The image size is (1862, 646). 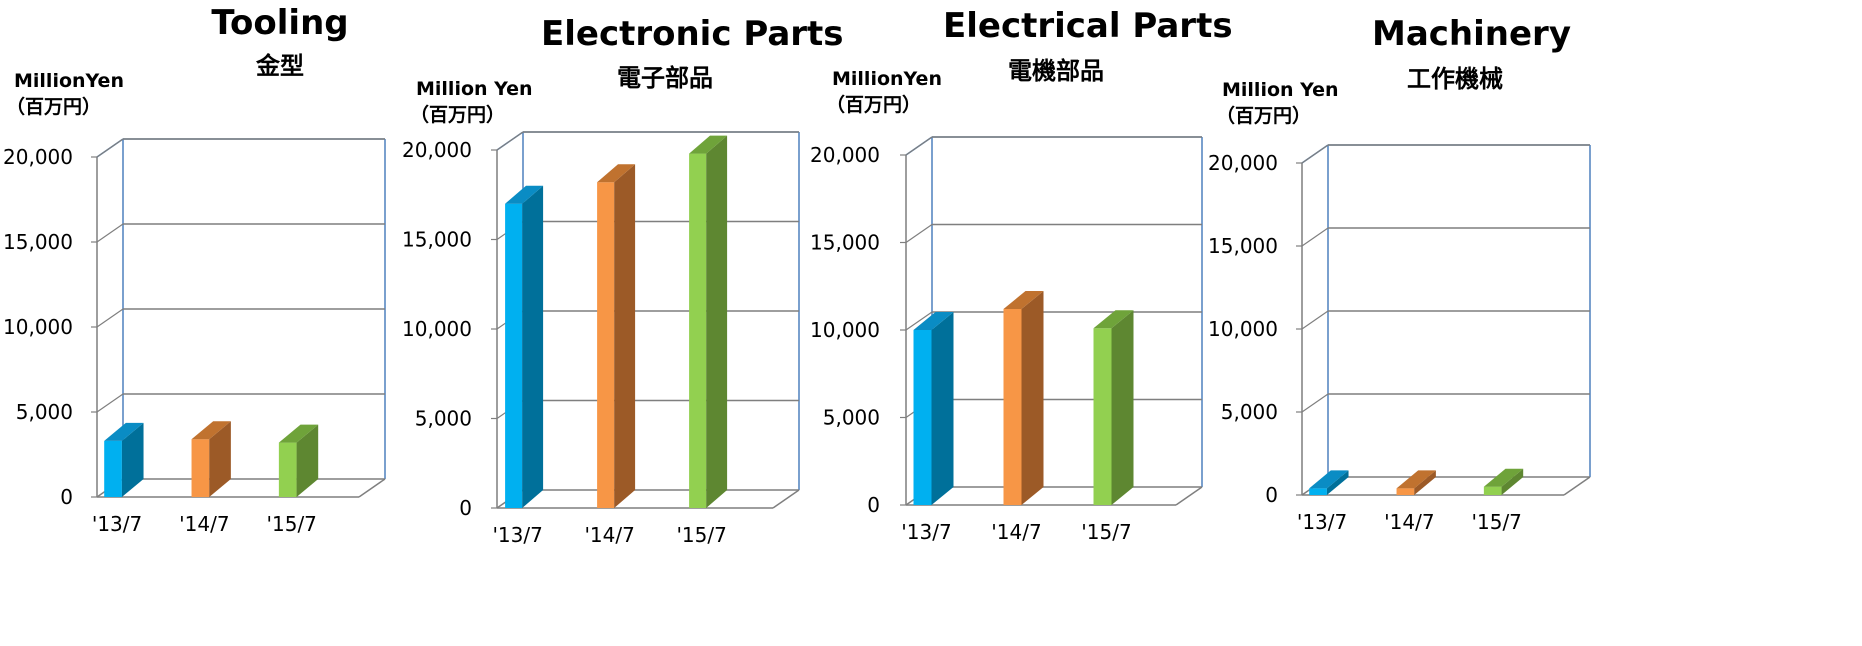 What do you see at coordinates (280, 23) in the screenshot?
I see `chart-title: Tooling` at bounding box center [280, 23].